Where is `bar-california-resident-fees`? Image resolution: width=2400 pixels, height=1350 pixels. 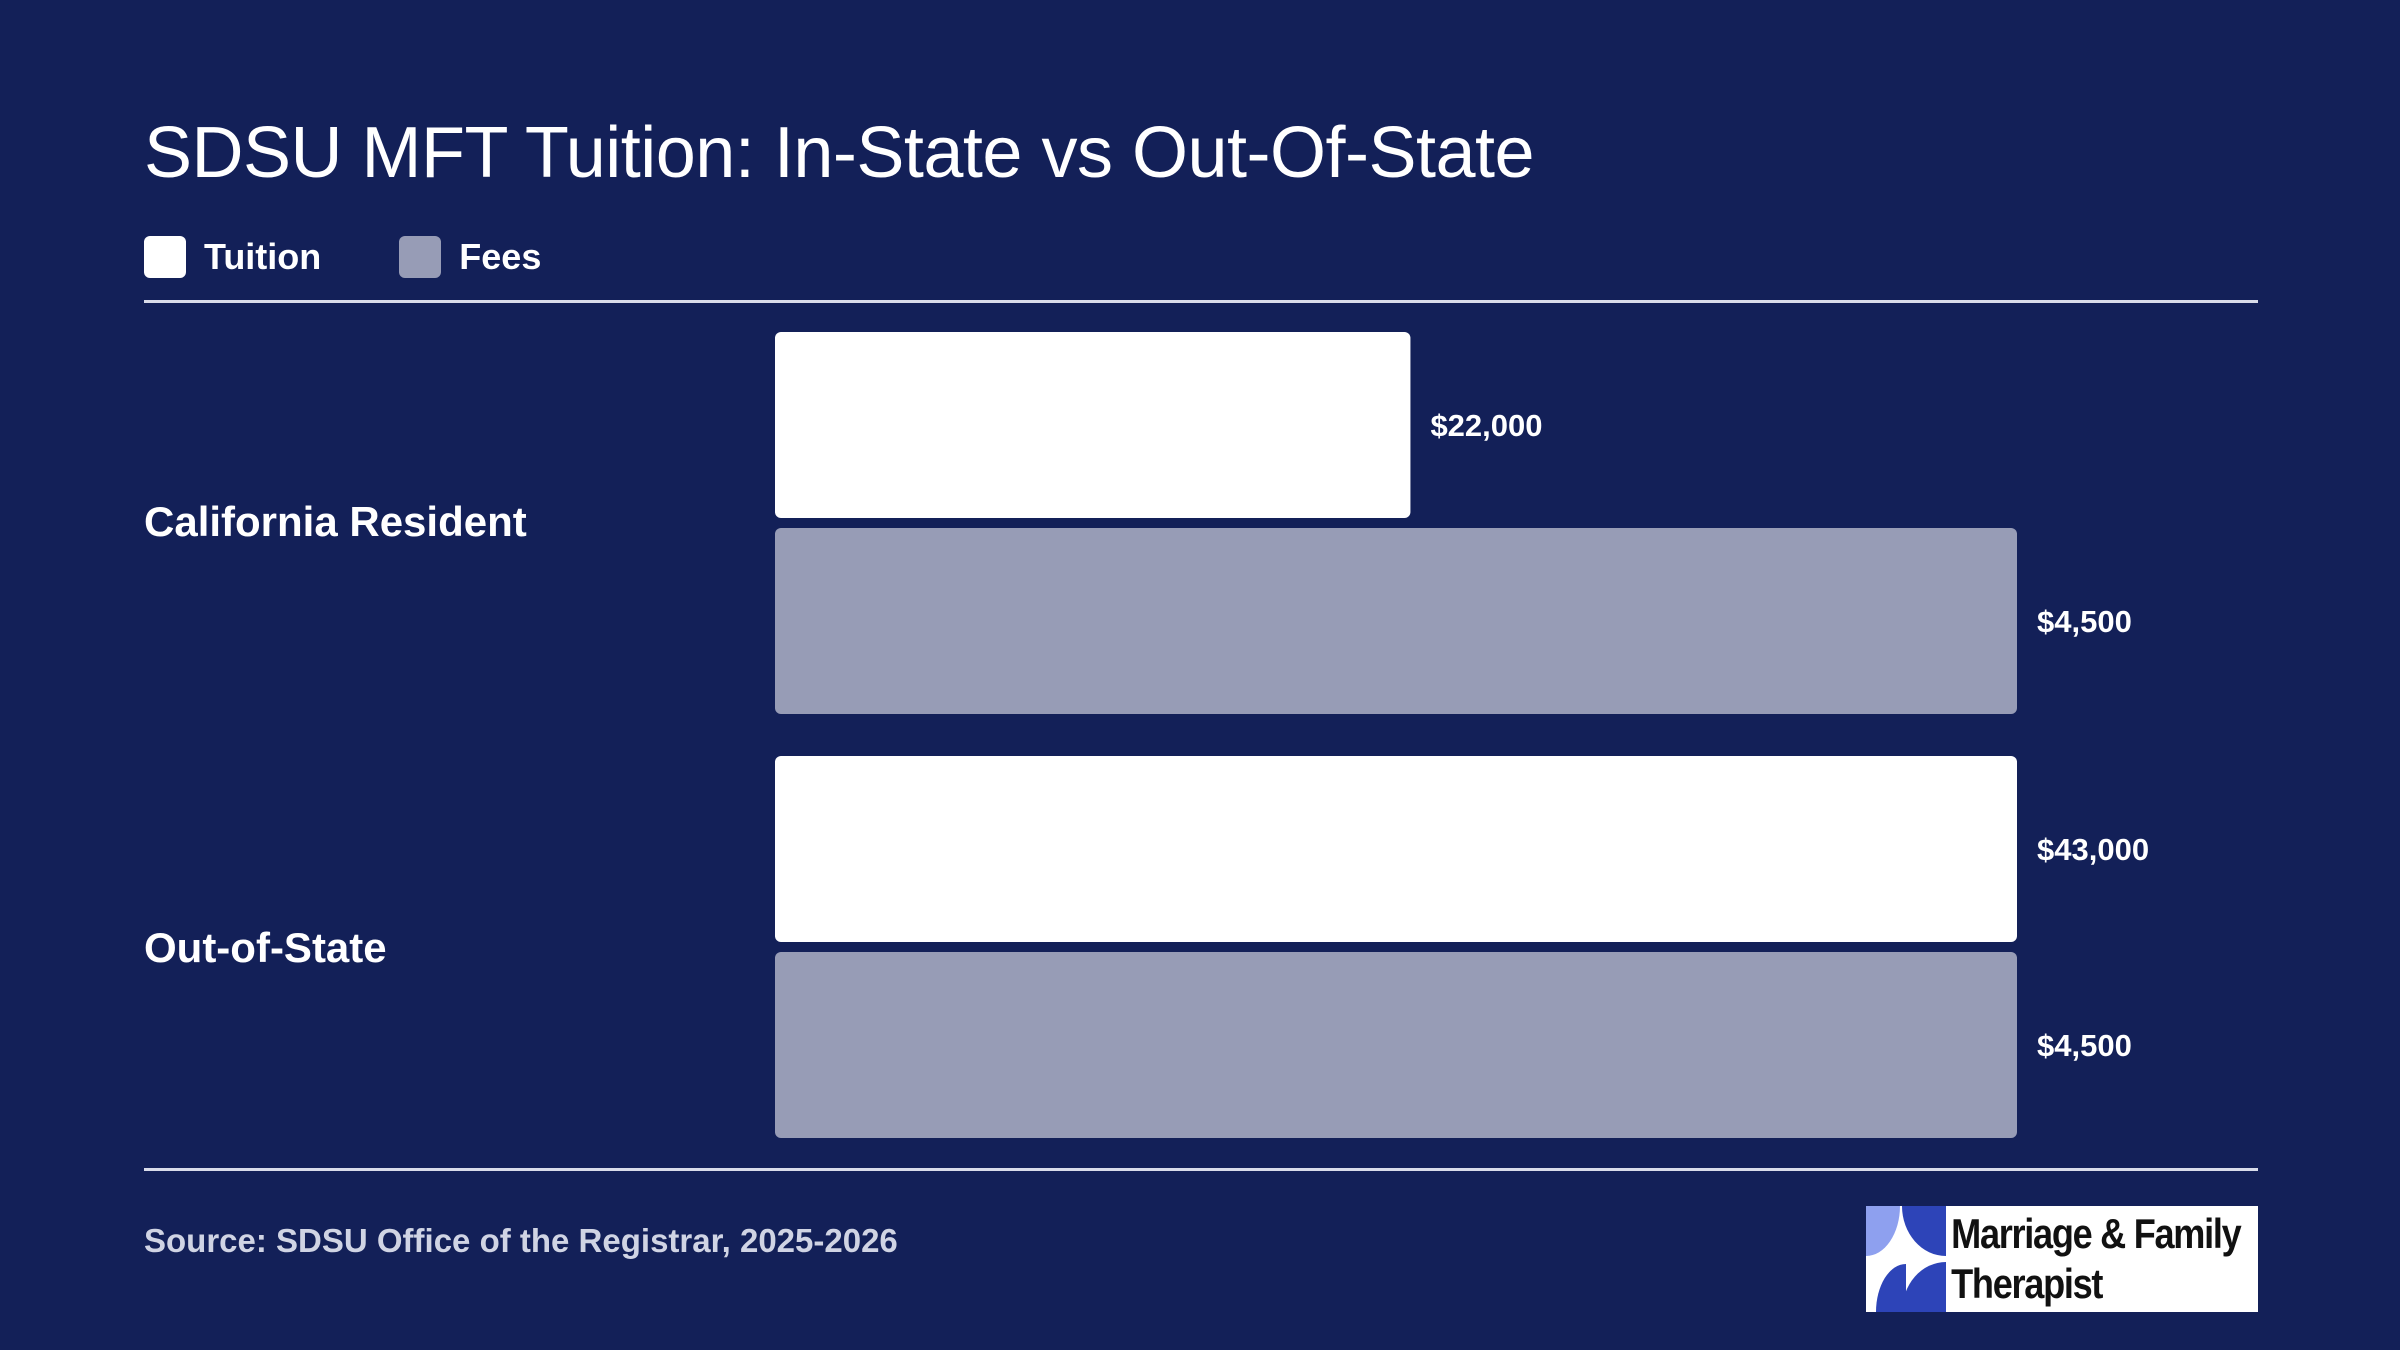
bar-california-resident-fees is located at coordinates (1396, 621).